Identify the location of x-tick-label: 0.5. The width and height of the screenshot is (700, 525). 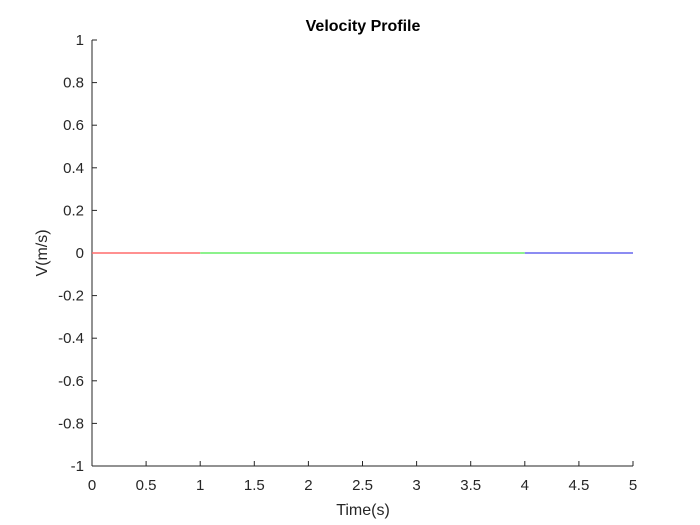
(146, 485).